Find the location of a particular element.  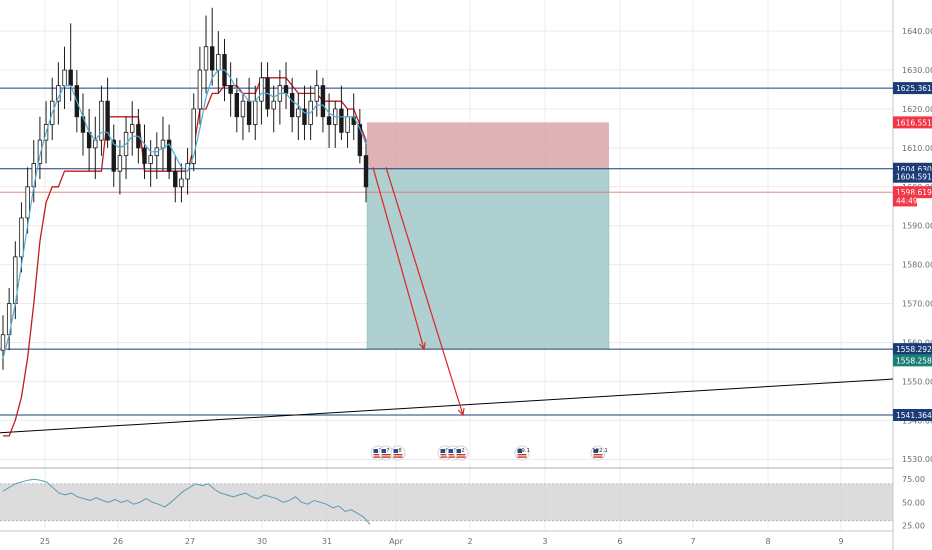

price-tick-label: 1550.000 is located at coordinates (917, 381).